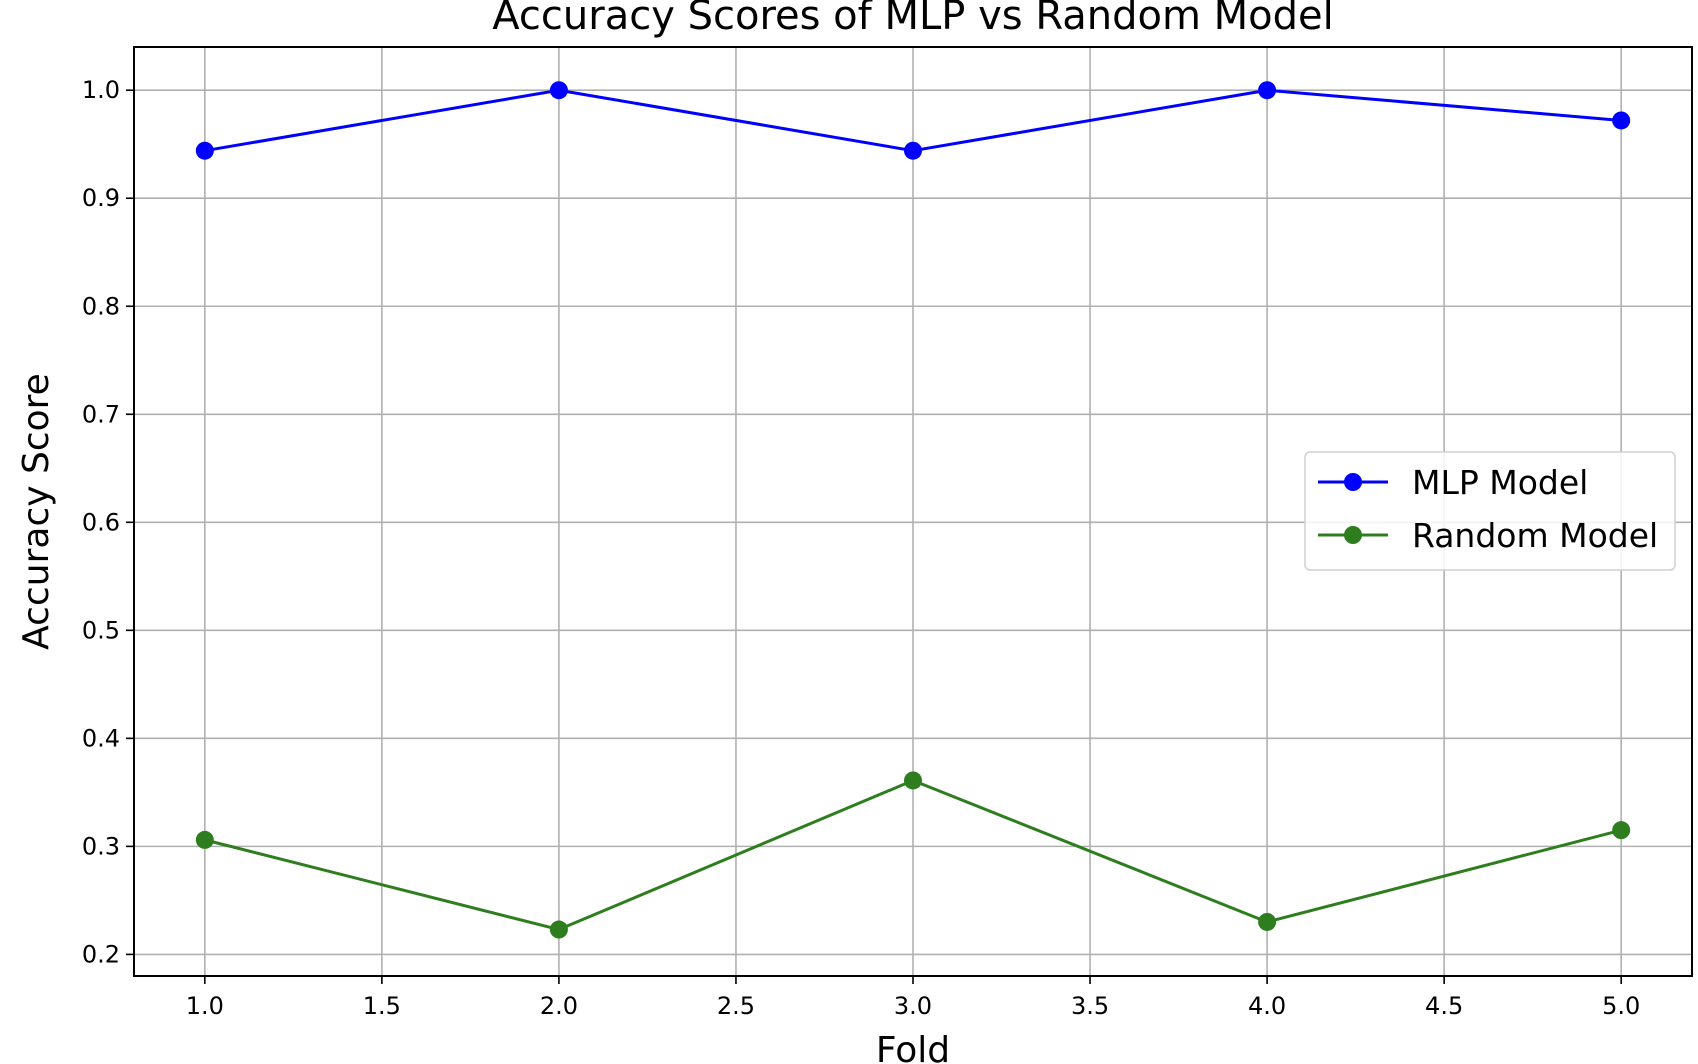 This screenshot has height=1064, width=1698. What do you see at coordinates (912, 19) in the screenshot?
I see `chart-title: Accuracy Scores of MLP vs Random Model` at bounding box center [912, 19].